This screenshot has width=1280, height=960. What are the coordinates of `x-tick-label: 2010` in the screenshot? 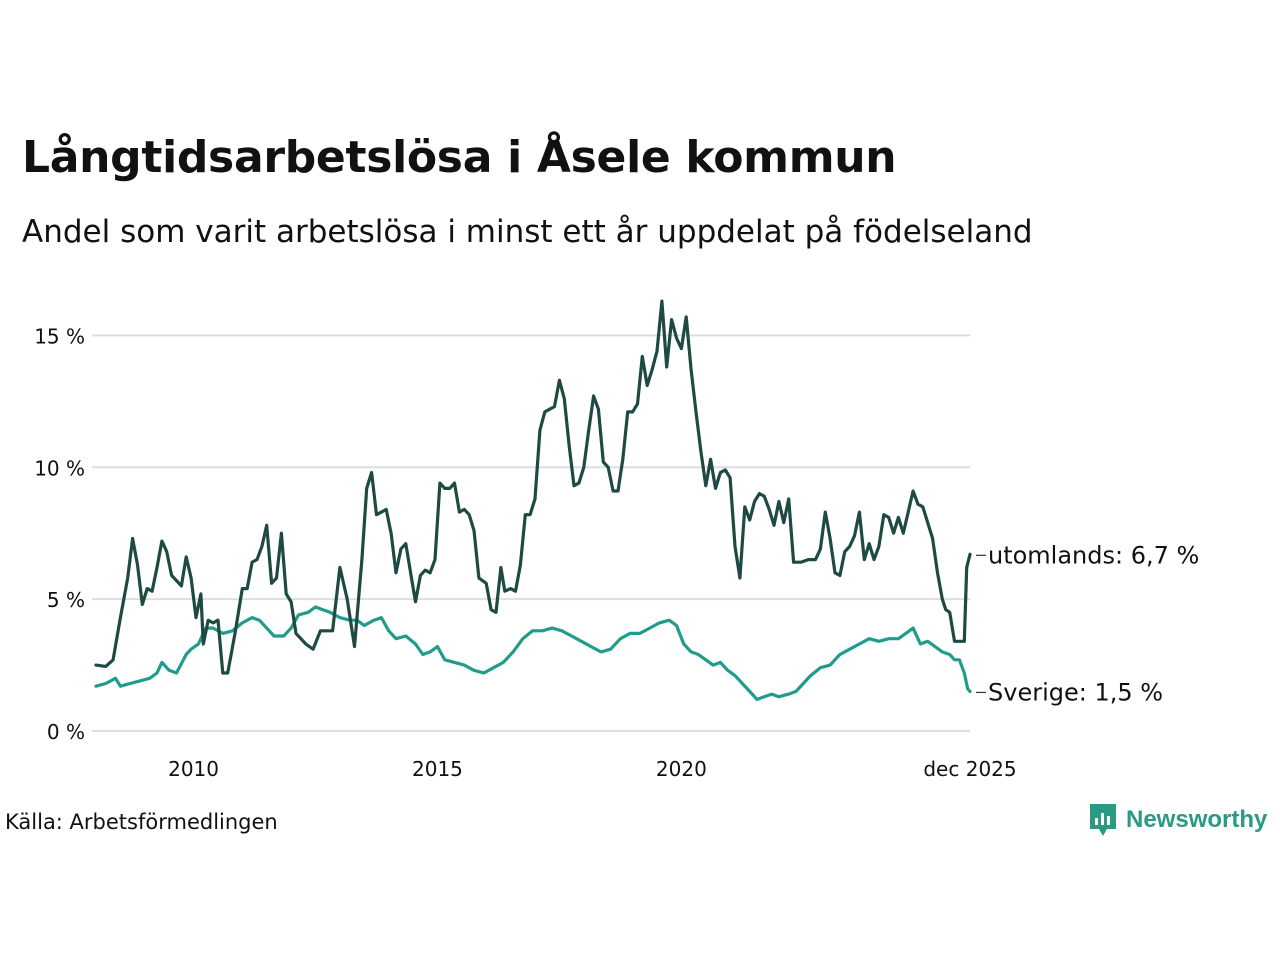 It's located at (193, 769).